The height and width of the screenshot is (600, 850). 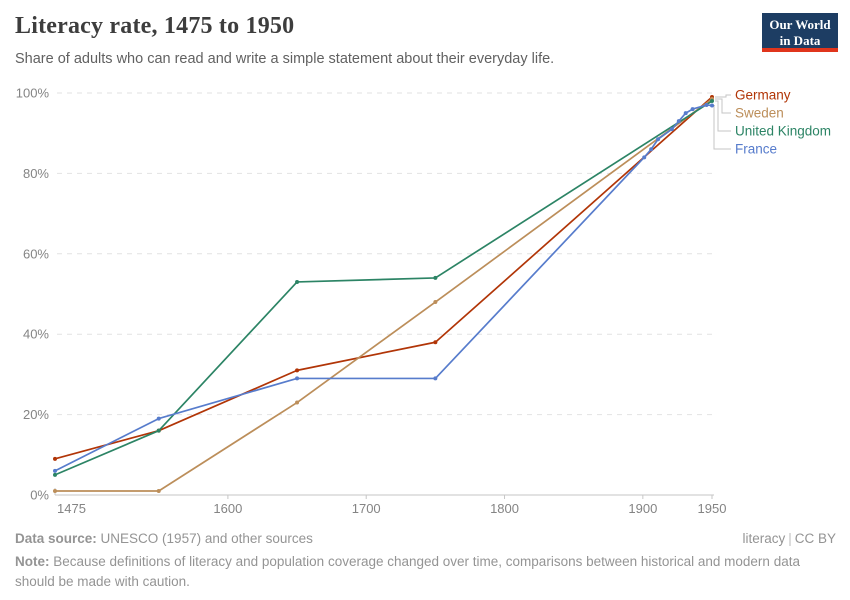 What do you see at coordinates (800, 50) in the screenshot?
I see `owid-logo-red-bar` at bounding box center [800, 50].